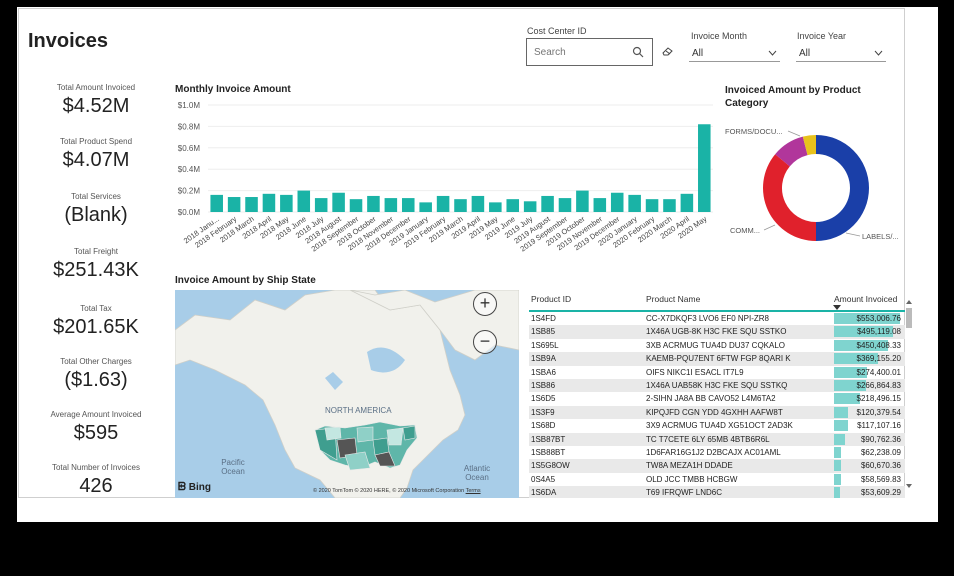 Image resolution: width=954 pixels, height=576 pixels. Describe the element at coordinates (692, 479) in the screenshot. I see `product-name-cell: OLD JCC TMBB HCBGW` at that location.